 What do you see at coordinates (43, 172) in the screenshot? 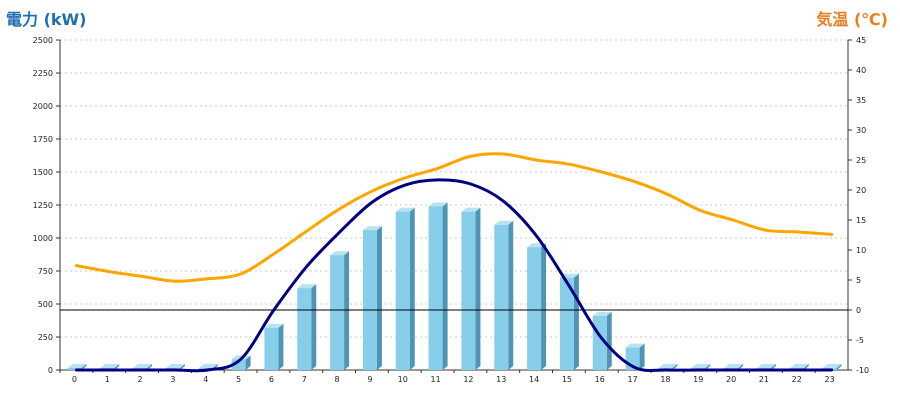
I see `left-tick-label: 1500` at bounding box center [43, 172].